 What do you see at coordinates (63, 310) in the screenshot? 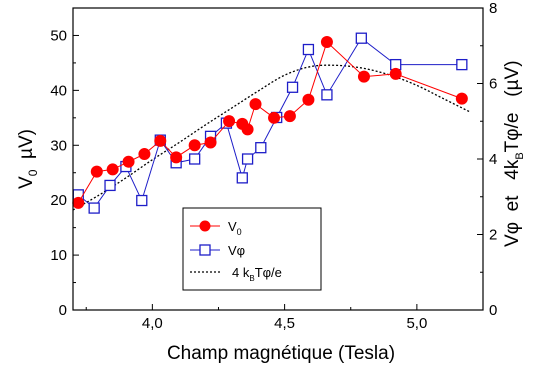
I see `y-left-tick-label: 0` at bounding box center [63, 310].